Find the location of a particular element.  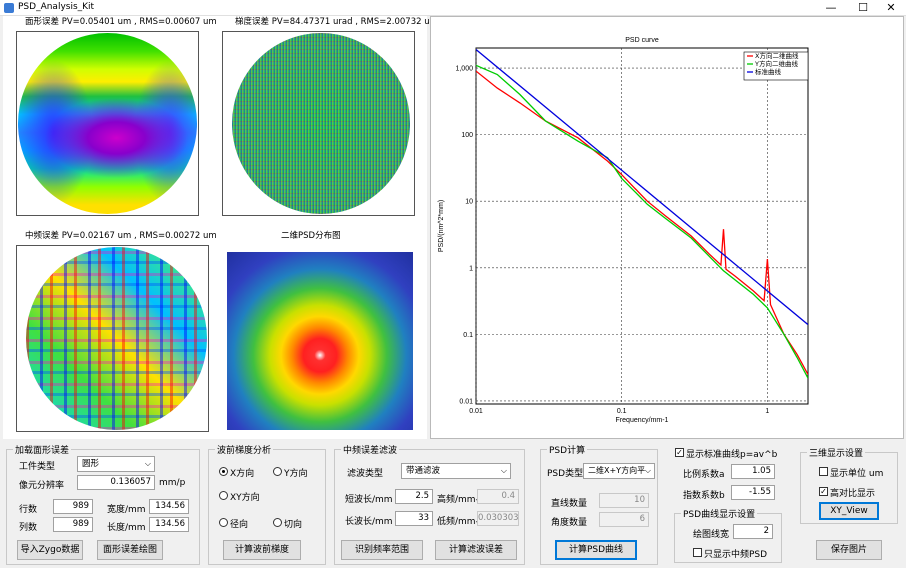

xy-direction-label: XY方向 is located at coordinates (245, 498).